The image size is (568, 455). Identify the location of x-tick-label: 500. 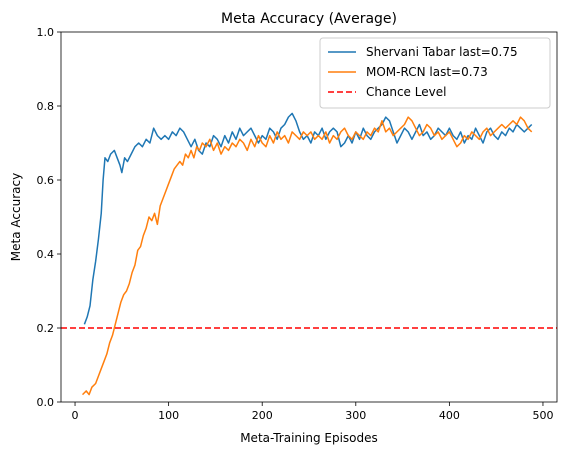
(542, 415).